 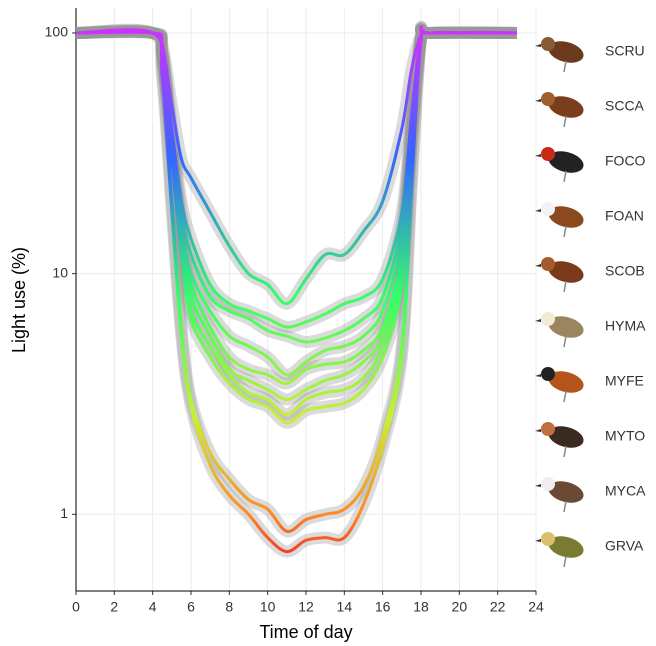 What do you see at coordinates (625, 271) in the screenshot?
I see `legend-label: SCOB` at bounding box center [625, 271].